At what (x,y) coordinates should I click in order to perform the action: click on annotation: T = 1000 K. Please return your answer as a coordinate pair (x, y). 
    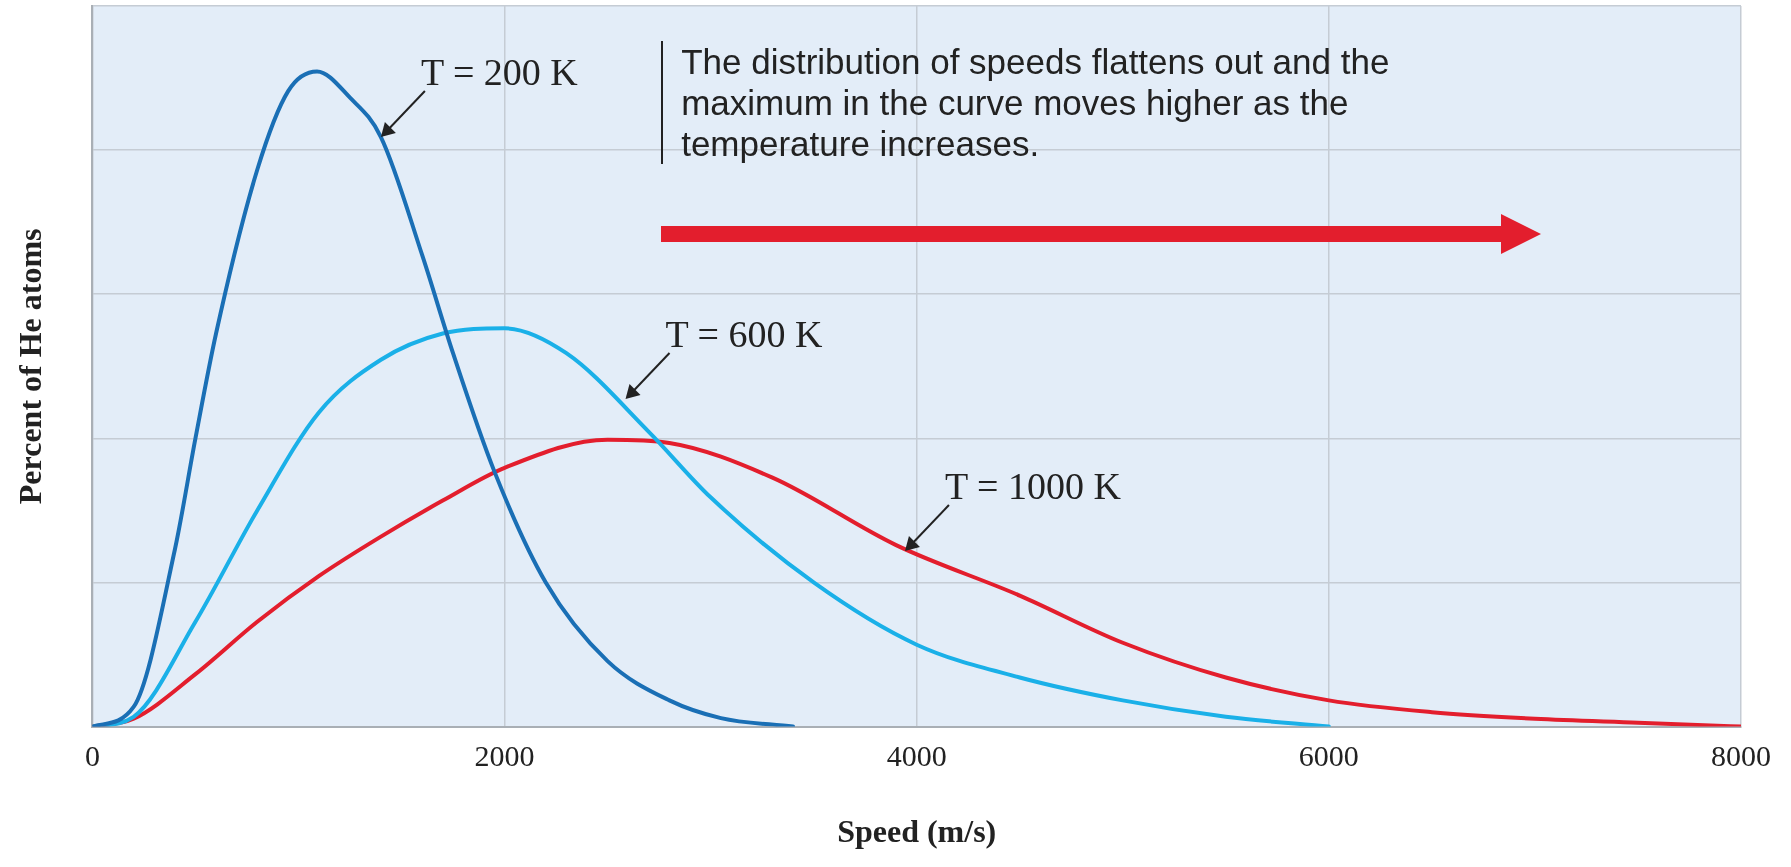
    Looking at the image, I should click on (1033, 486).